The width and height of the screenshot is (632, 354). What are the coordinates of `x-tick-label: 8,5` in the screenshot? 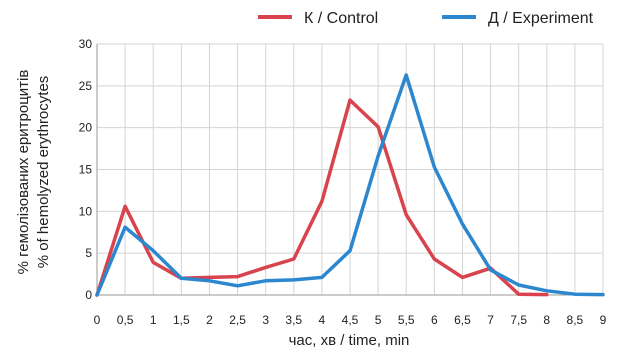 It's located at (575, 320).